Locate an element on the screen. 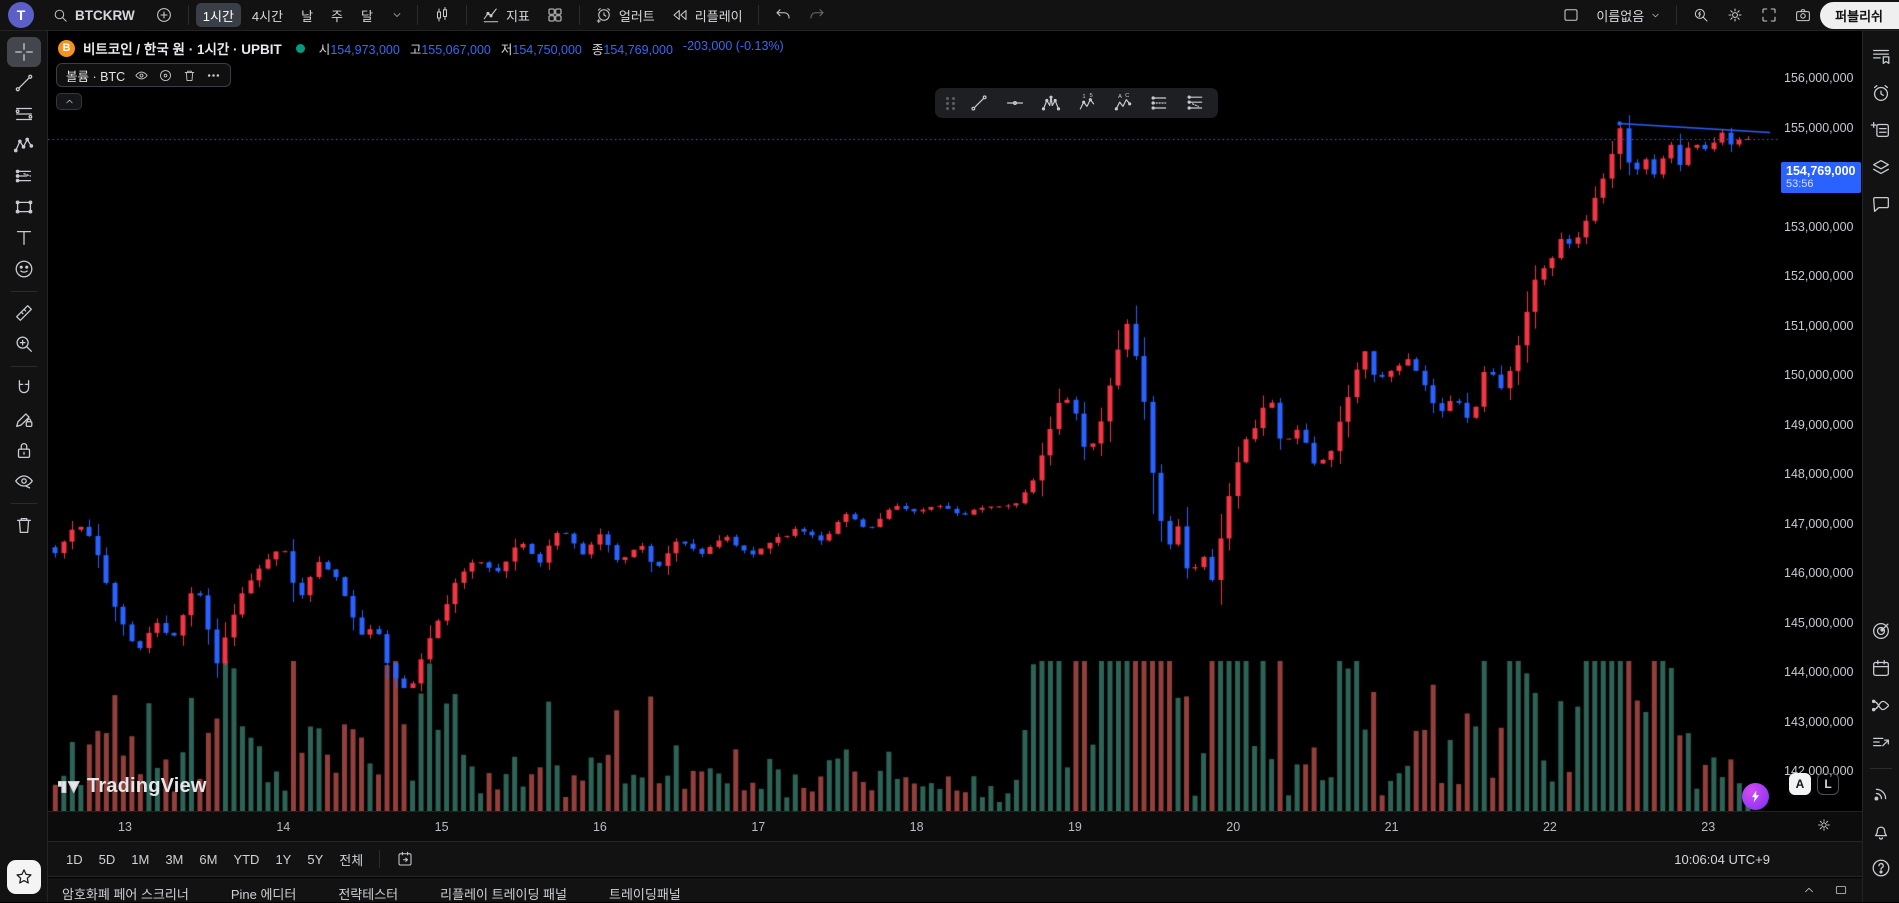 The width and height of the screenshot is (1899, 903). text-tool-button is located at coordinates (24, 238).